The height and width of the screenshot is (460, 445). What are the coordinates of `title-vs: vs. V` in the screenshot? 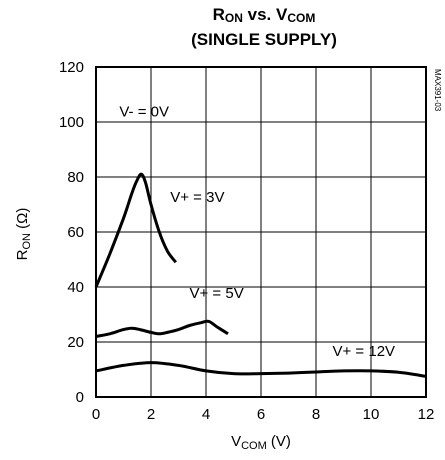 It's located at (265, 14).